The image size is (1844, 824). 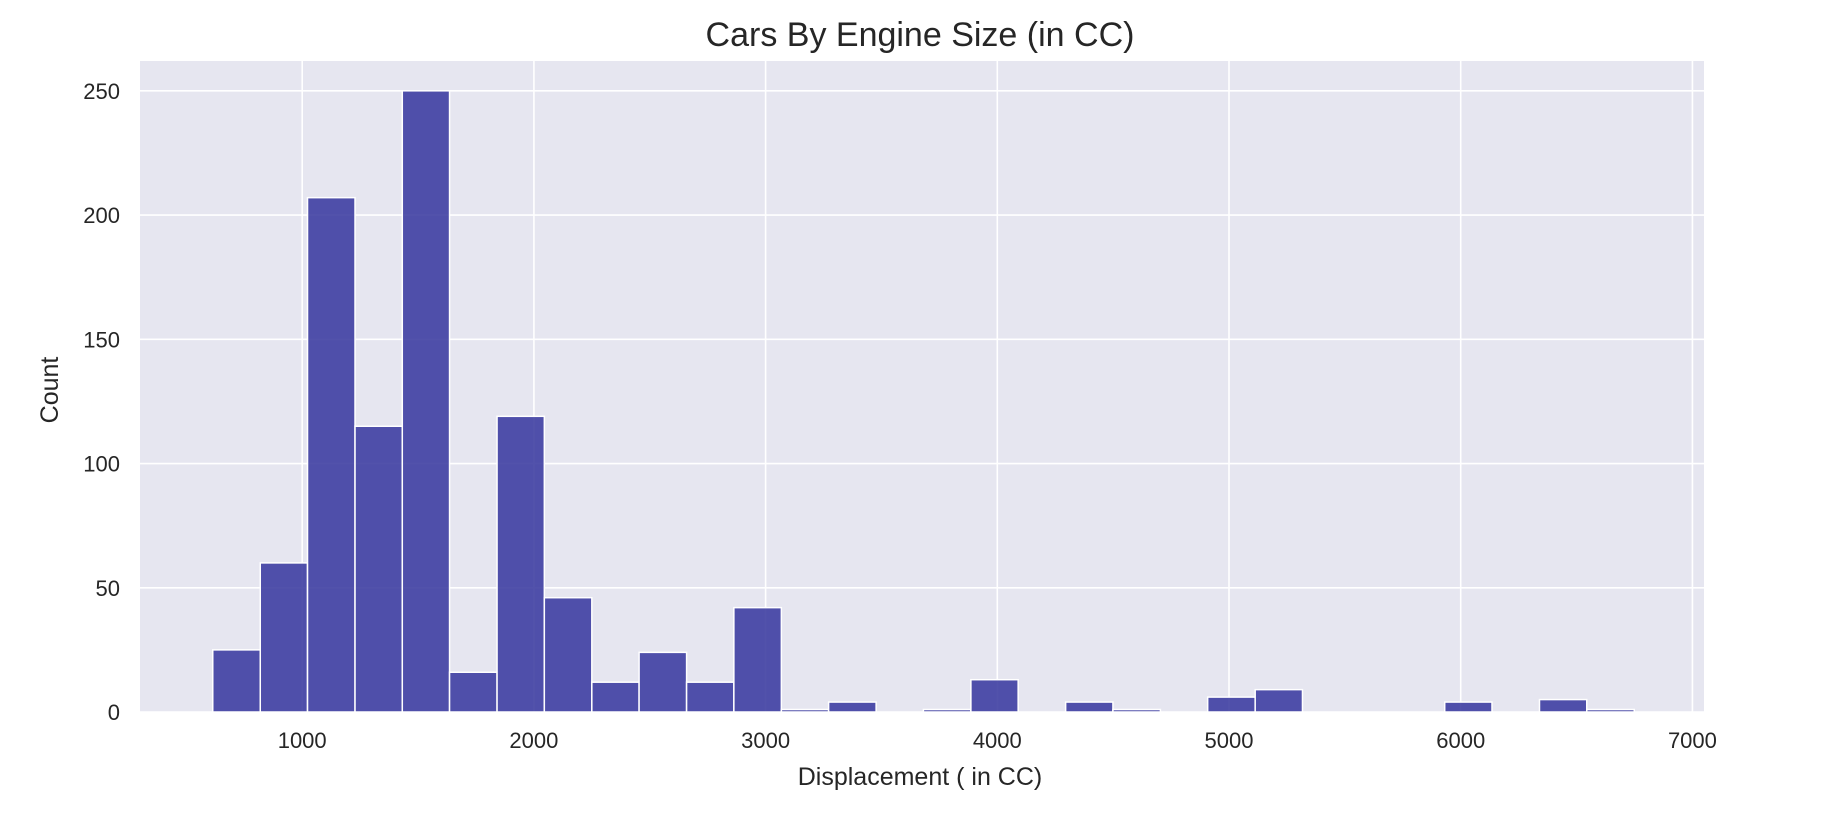 I want to click on y-tick-label: 100, so click(x=101, y=464).